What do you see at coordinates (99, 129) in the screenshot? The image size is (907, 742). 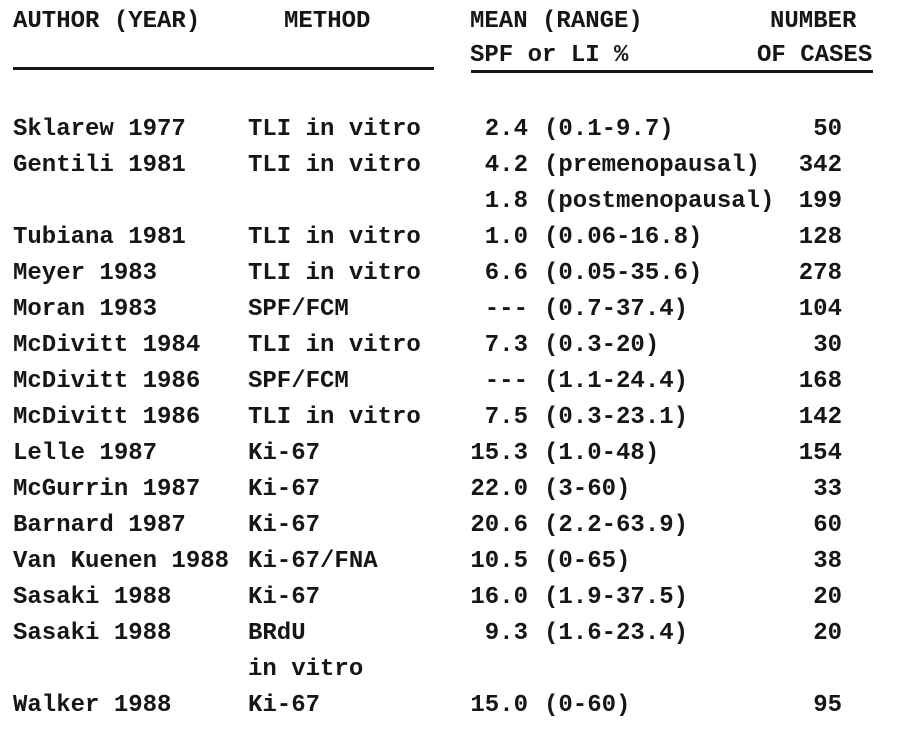 I see `author-cell: Sklarew 1977` at bounding box center [99, 129].